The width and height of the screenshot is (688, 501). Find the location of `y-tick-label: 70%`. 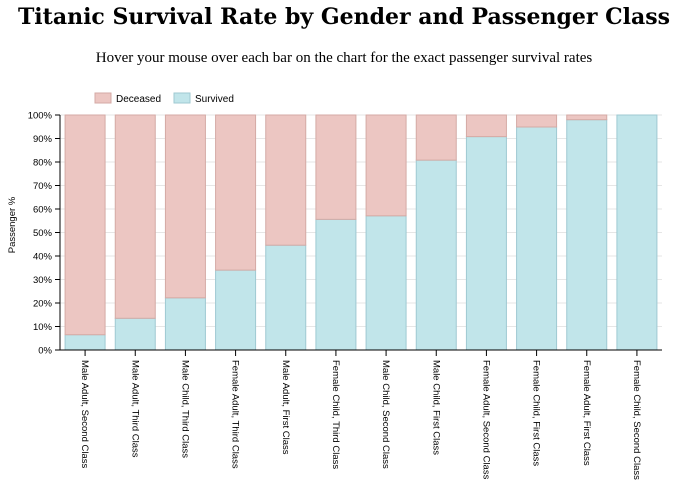

y-tick-label: 70% is located at coordinates (43, 186).